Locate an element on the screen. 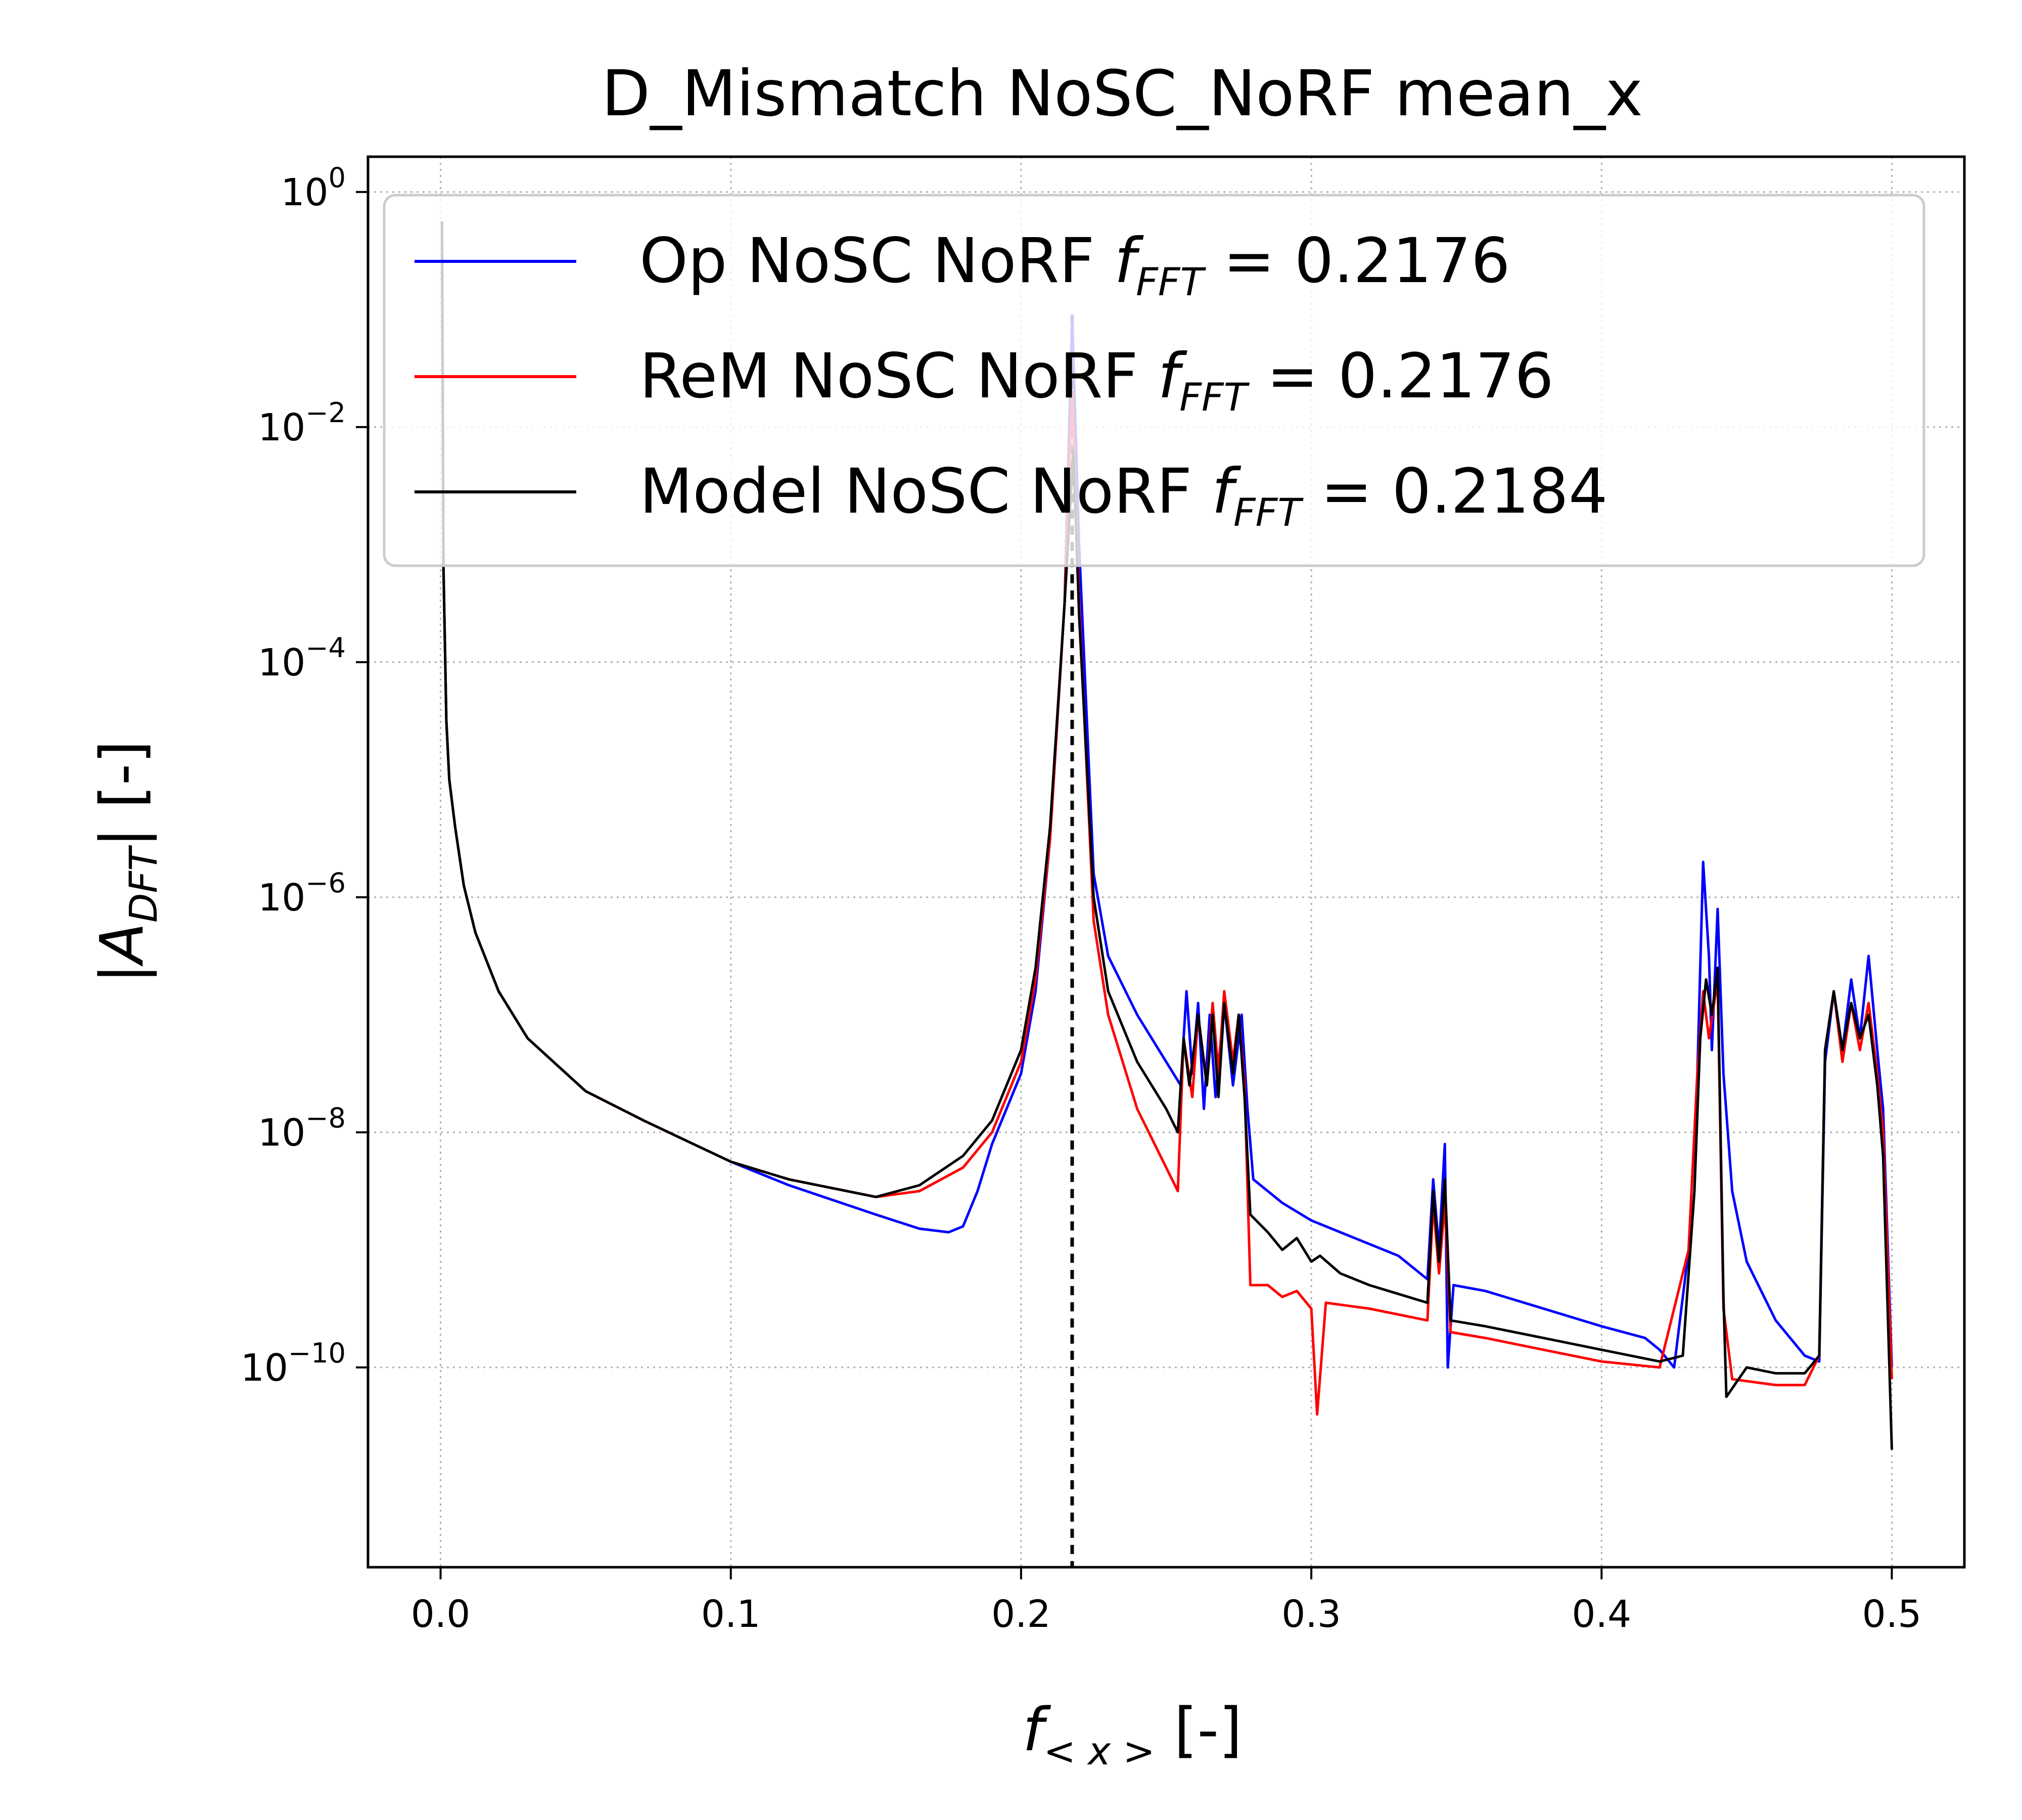 The image size is (2022, 1820). y-tick-label: 10⁻⁸ is located at coordinates (302, 1128).